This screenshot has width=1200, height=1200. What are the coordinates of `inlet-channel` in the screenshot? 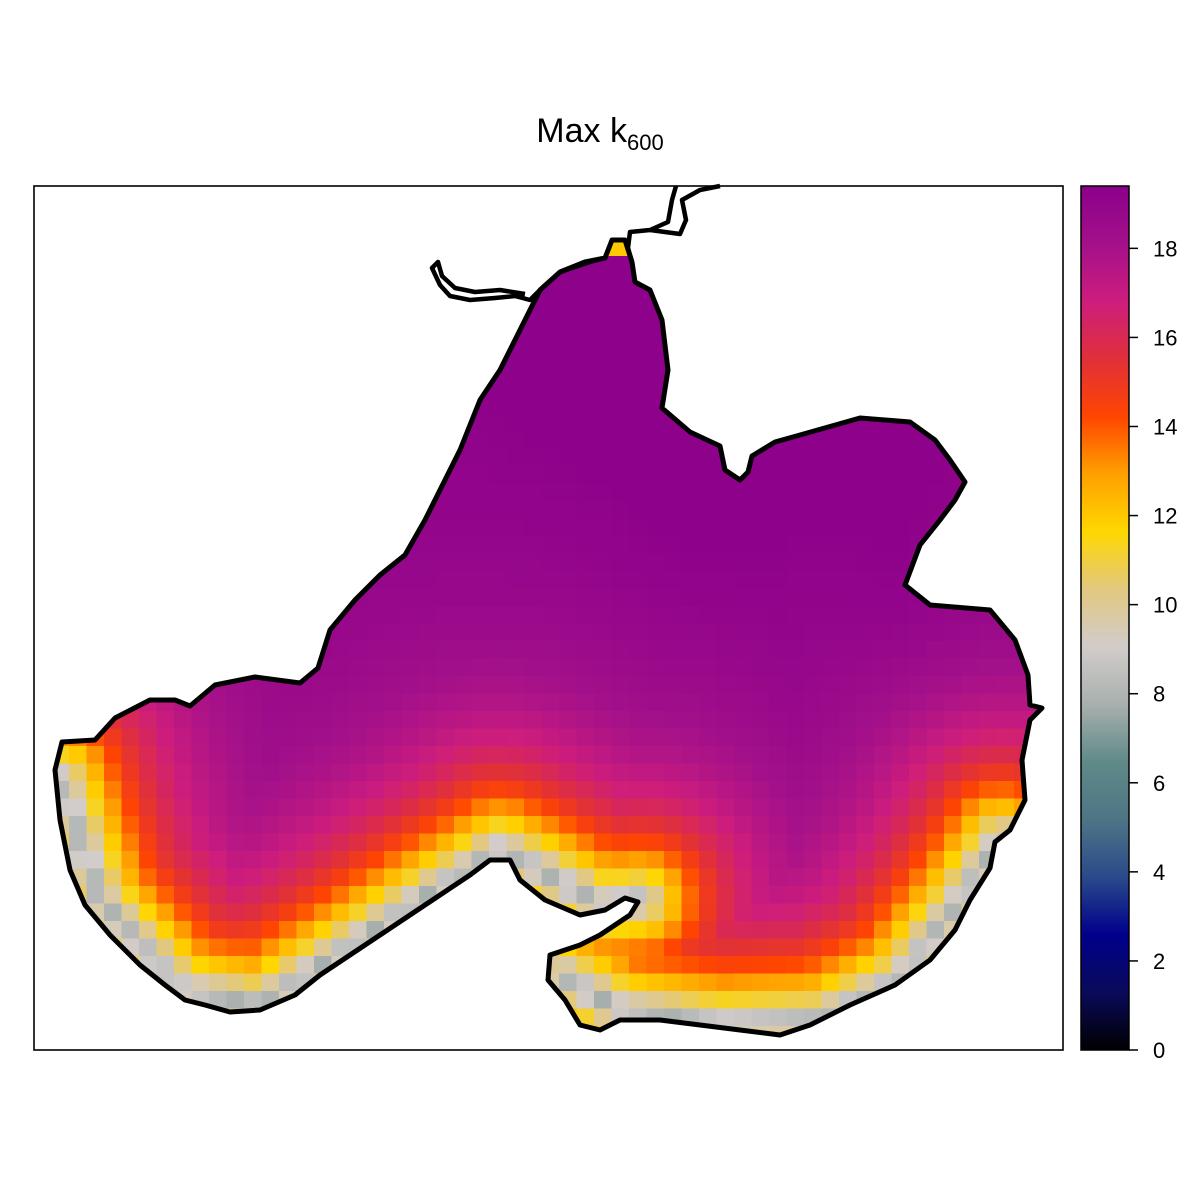 It's located at (575, 243).